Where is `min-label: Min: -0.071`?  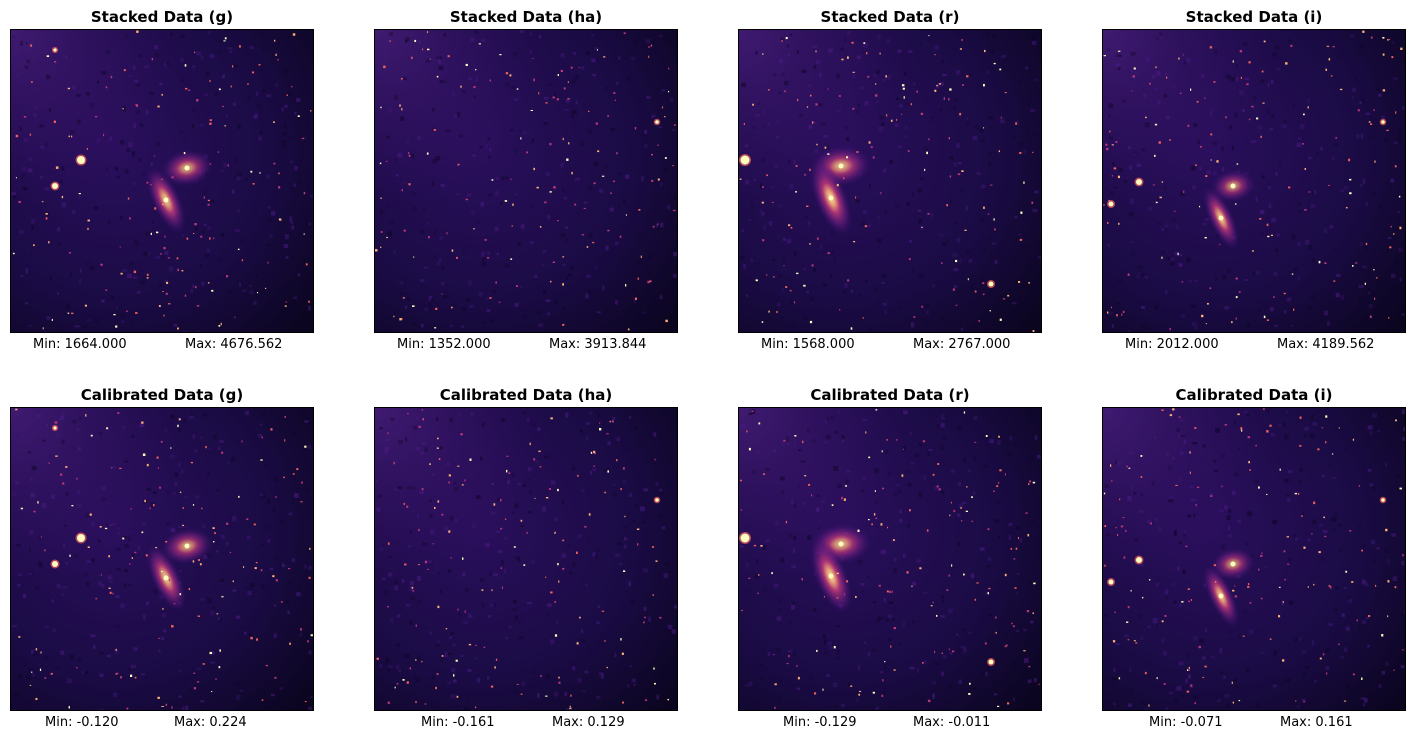 min-label: Min: -0.071 is located at coordinates (1186, 722).